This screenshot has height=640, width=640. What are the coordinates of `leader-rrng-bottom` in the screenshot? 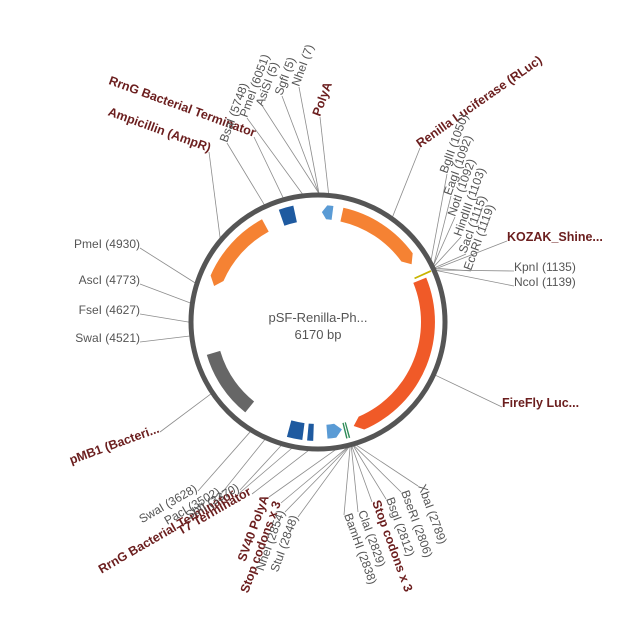 It's located at (264, 472).